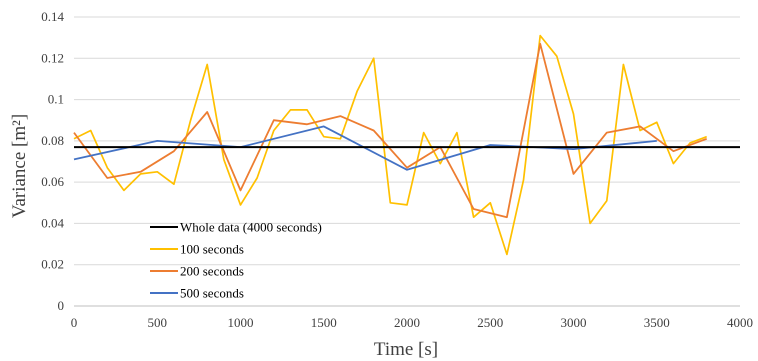 The height and width of the screenshot is (361, 758). Describe the element at coordinates (52, 222) in the screenshot. I see `y-tick-label: 0.04` at that location.